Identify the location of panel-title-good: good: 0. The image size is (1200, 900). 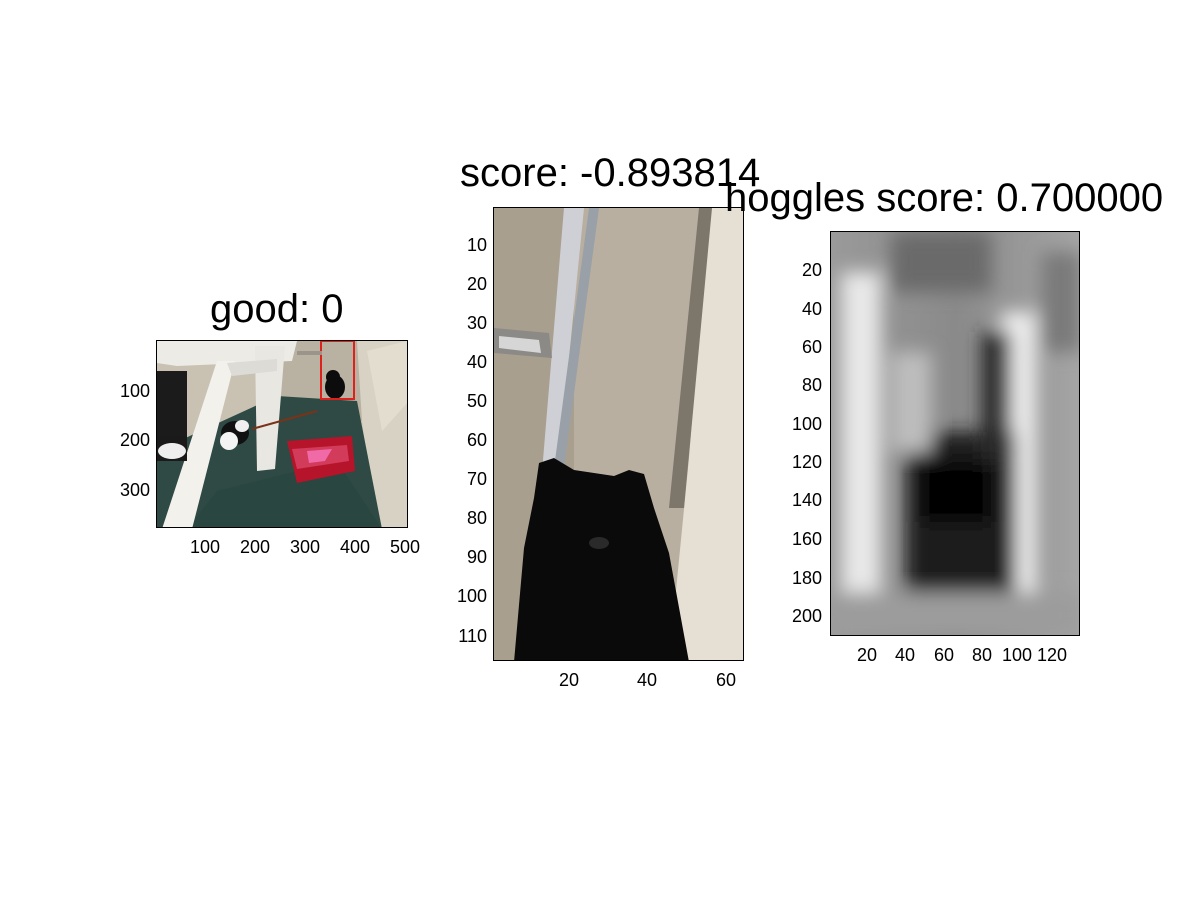
(276, 309).